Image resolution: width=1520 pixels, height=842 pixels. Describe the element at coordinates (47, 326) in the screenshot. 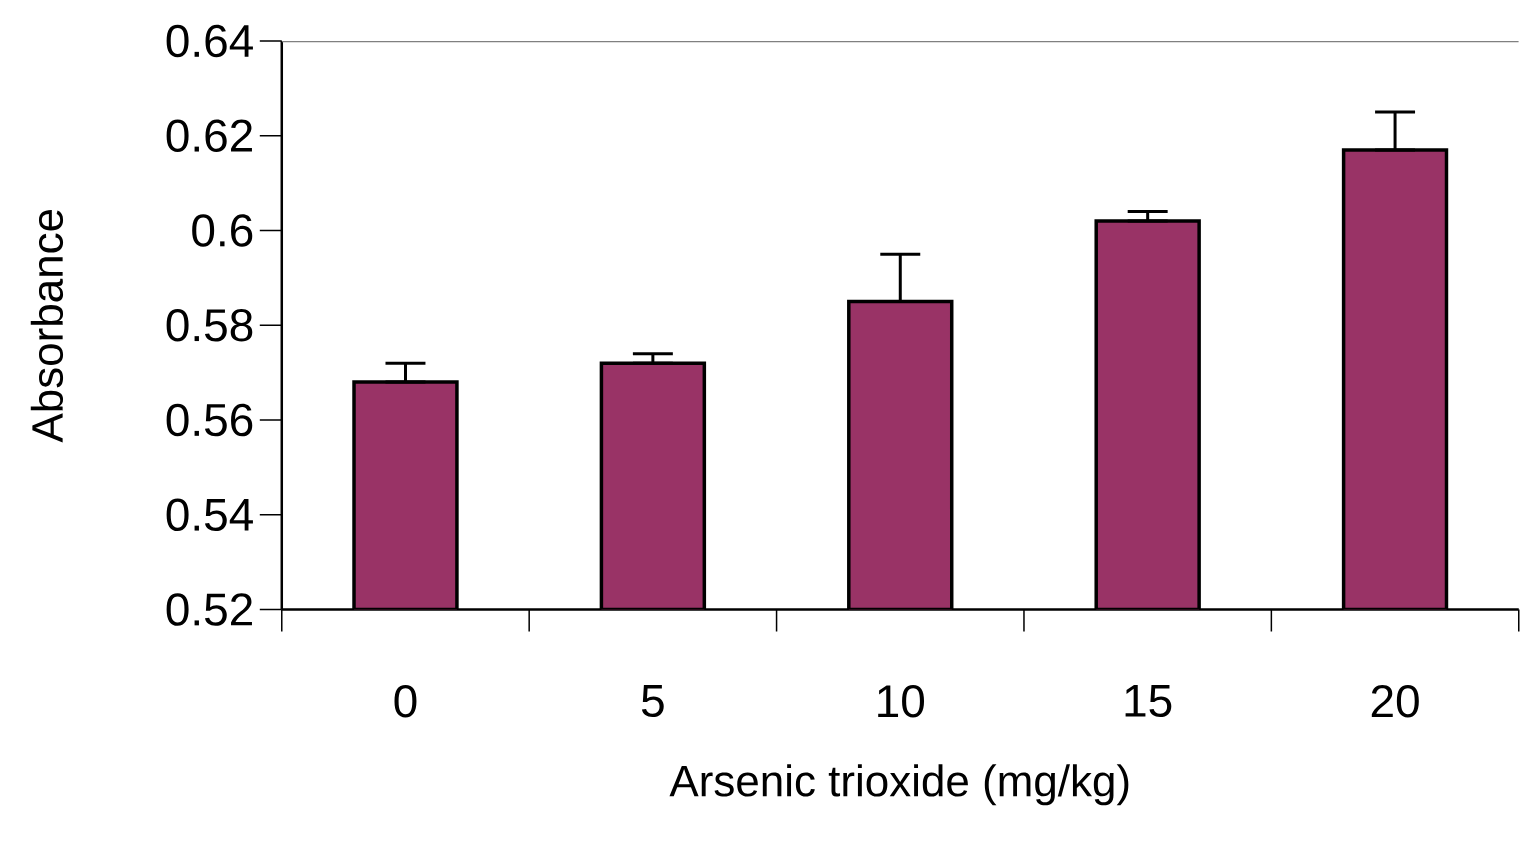

I see `y-axis-title: Absorbance` at that location.